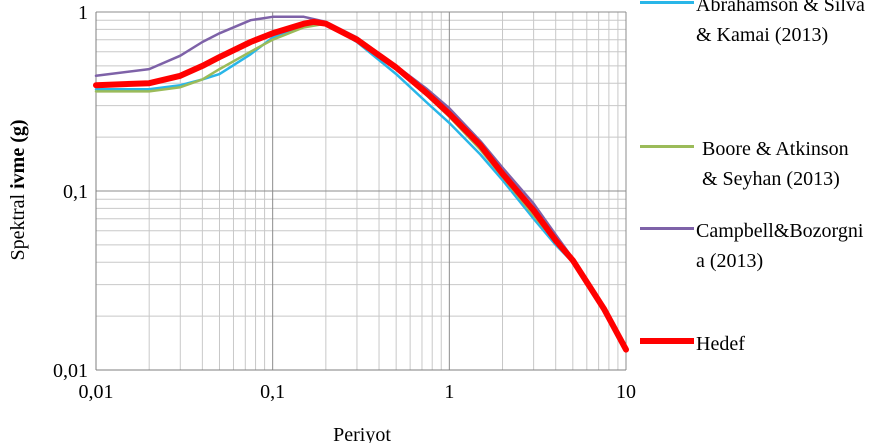  I want to click on legend-item-abrahamson: Abrahamson & Silva & Kamai (2013), so click(754, 25).